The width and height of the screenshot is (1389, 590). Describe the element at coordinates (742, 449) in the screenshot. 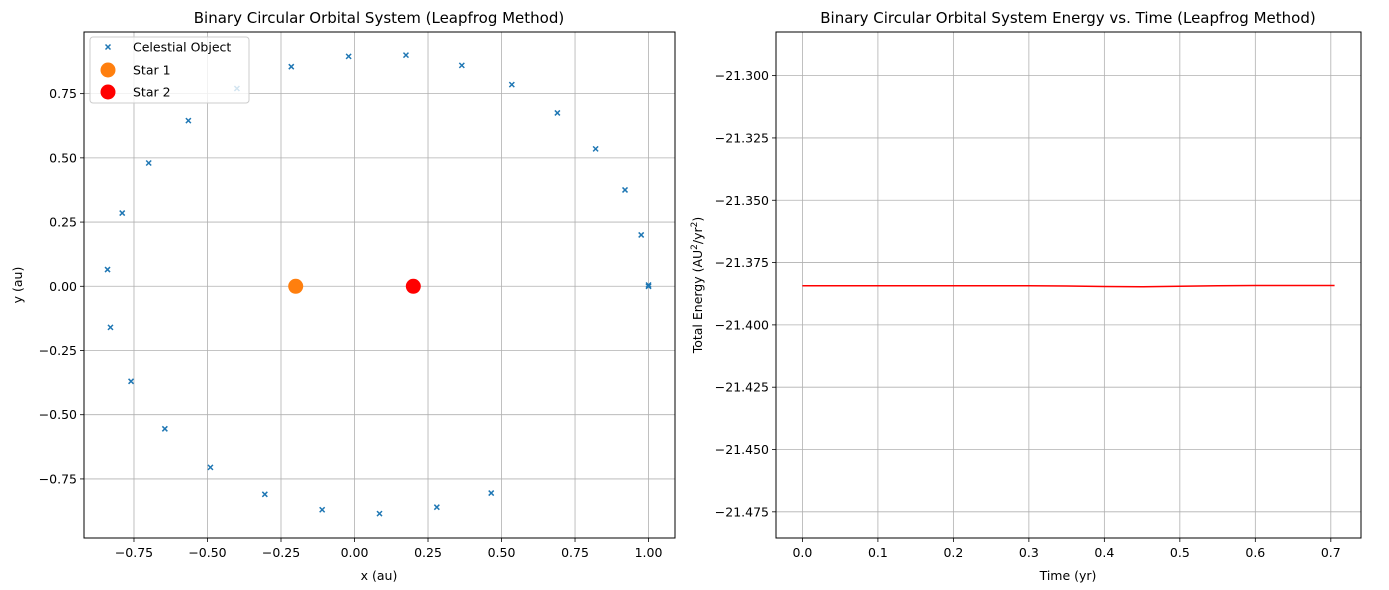

I see `y-tick-label: −21.450` at that location.